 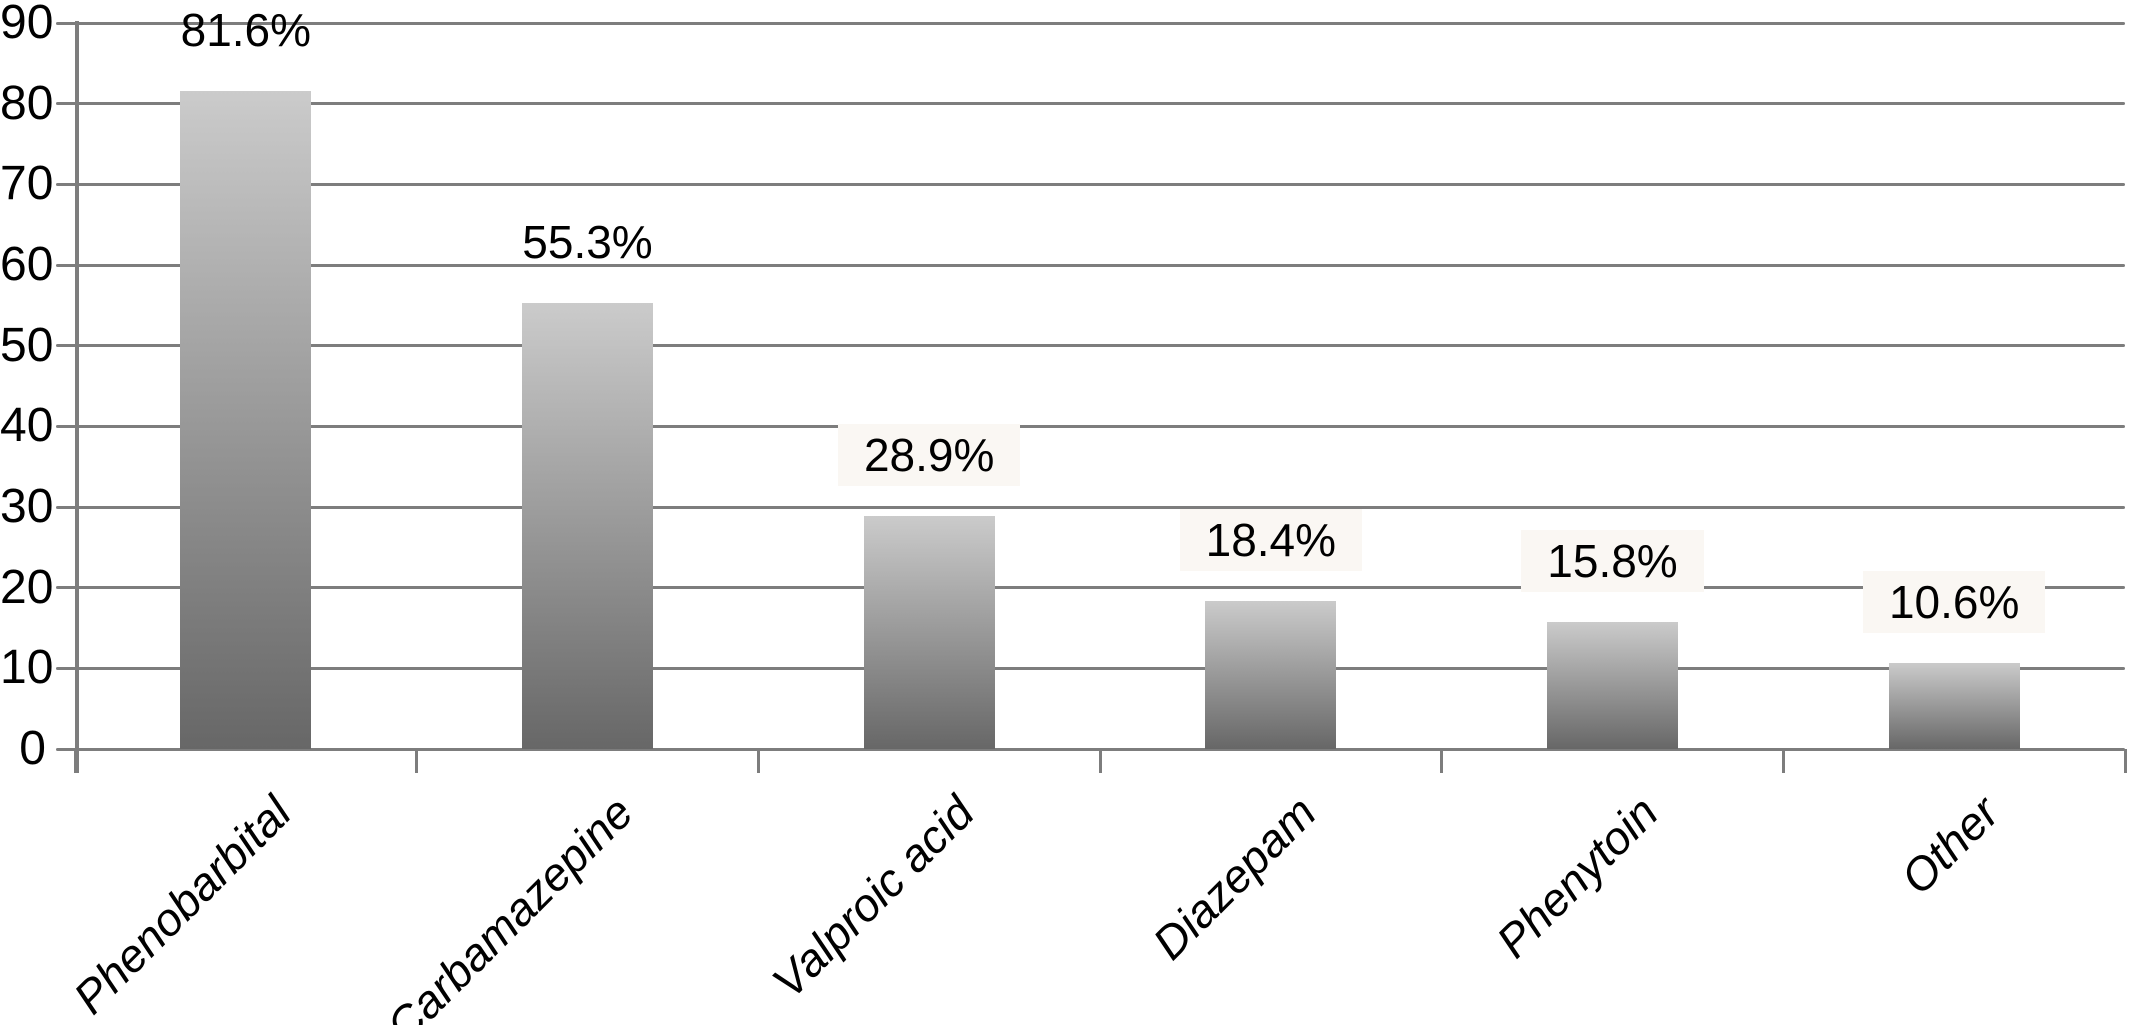 What do you see at coordinates (27, 668) in the screenshot?
I see `y-tick-label: 10` at bounding box center [27, 668].